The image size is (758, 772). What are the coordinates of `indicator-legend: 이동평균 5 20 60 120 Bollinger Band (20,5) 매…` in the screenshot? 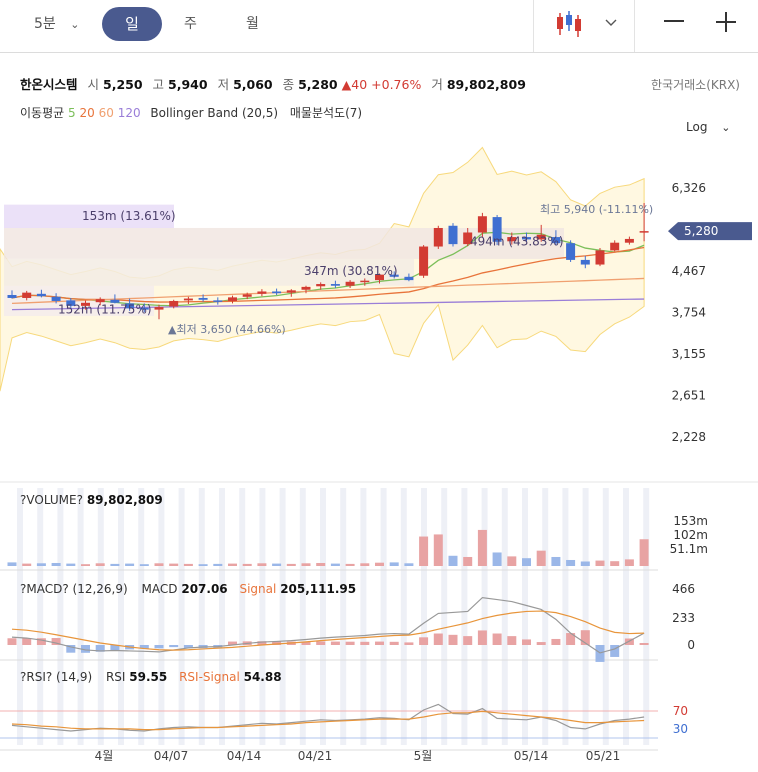 It's located at (191, 112).